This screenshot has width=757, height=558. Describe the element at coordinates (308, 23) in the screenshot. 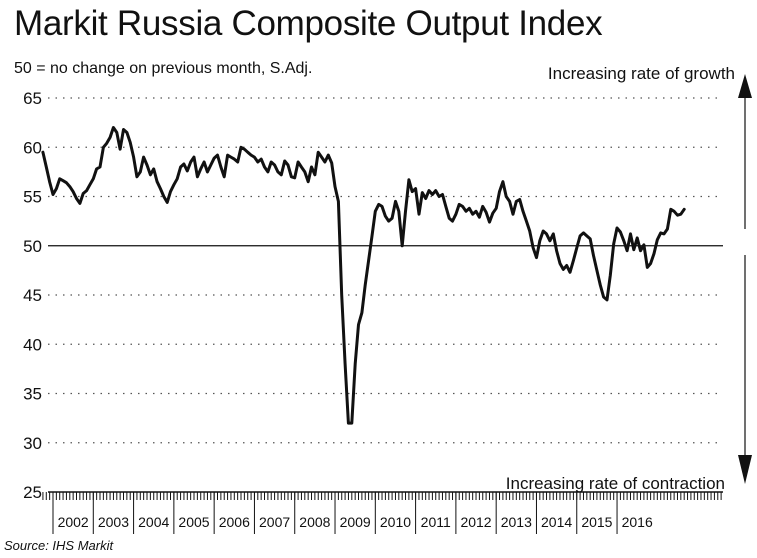

I see `chart-title: Markit Russia Composite Output Index` at that location.